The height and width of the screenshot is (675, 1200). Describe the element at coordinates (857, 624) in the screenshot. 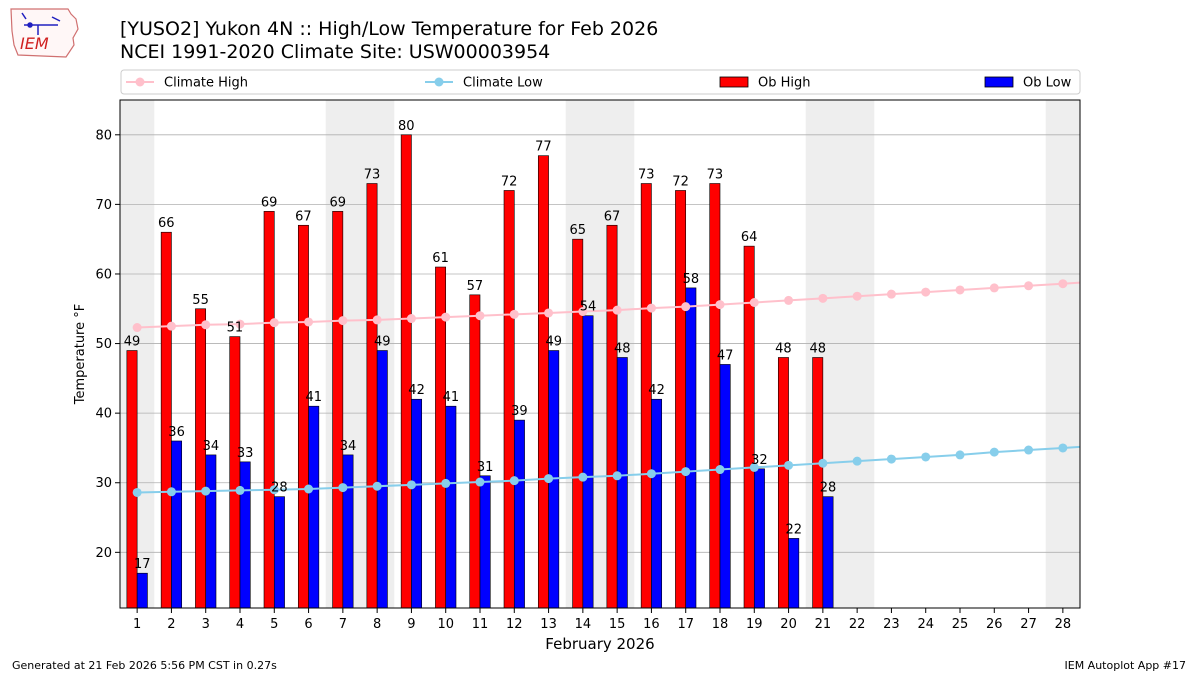

I see `x-tick-label: 22` at that location.